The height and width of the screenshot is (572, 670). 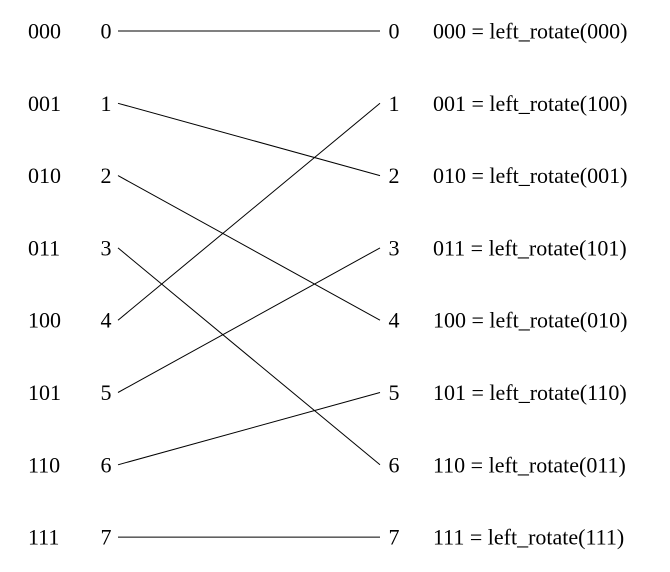 What do you see at coordinates (44, 320) in the screenshot?
I see `binary-label: 100` at bounding box center [44, 320].